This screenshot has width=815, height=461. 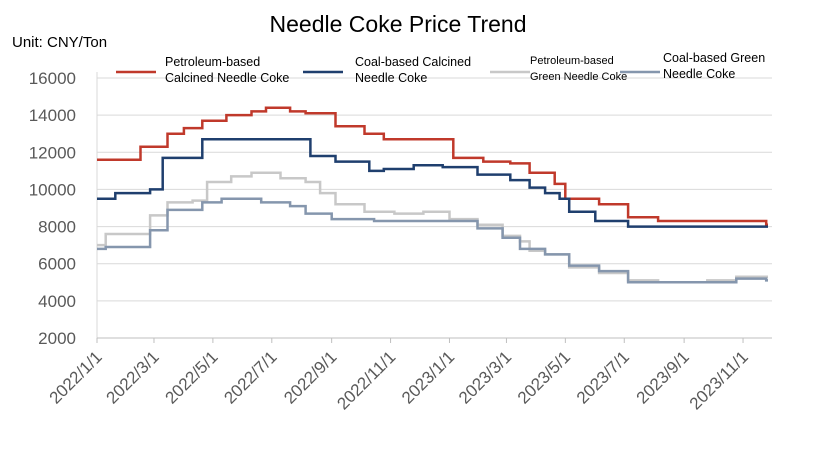 What do you see at coordinates (398, 24) in the screenshot?
I see `chart-title: Needle Coke Price Trend` at bounding box center [398, 24].